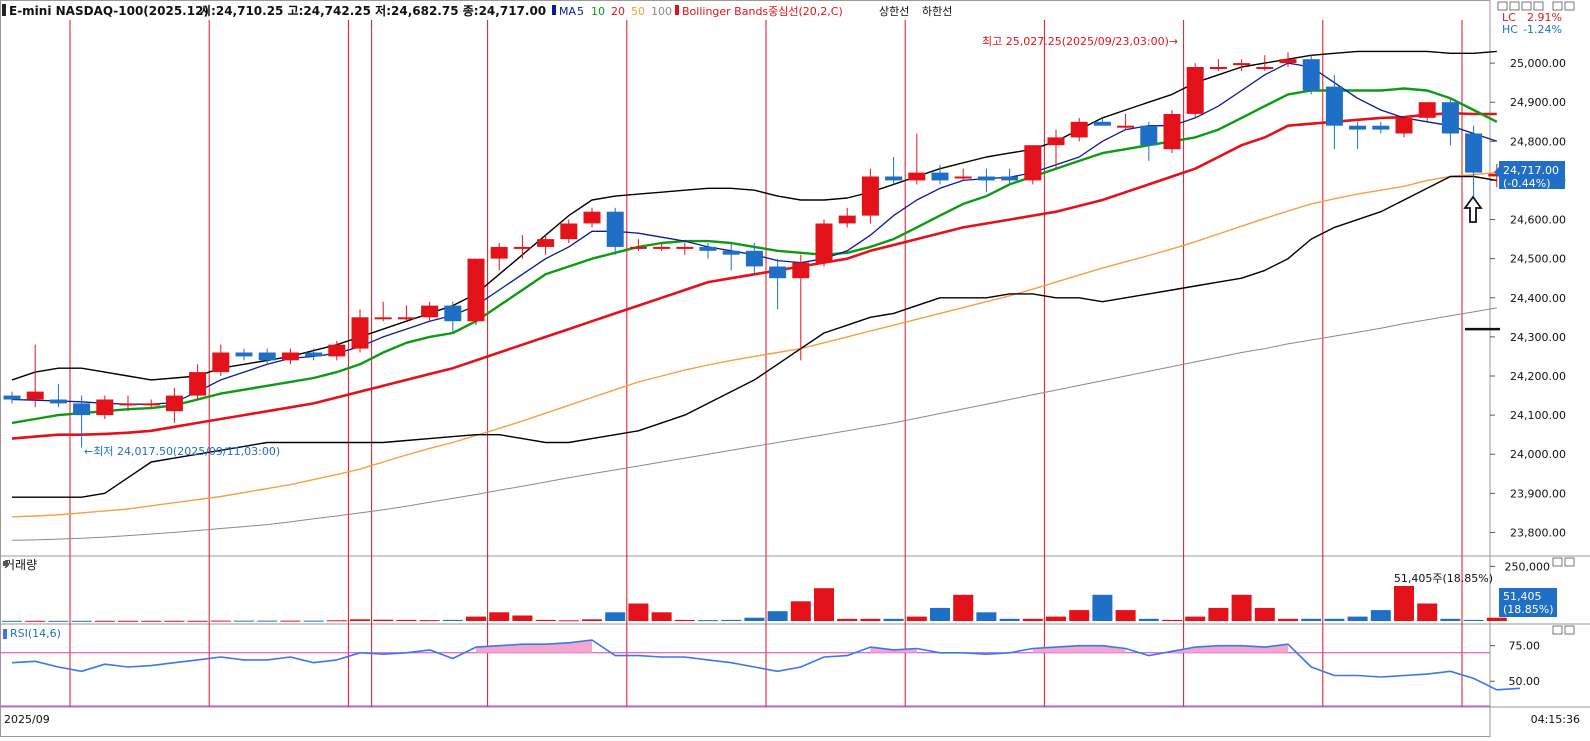 The width and height of the screenshot is (1590, 741). Describe the element at coordinates (618, 11) in the screenshot. I see `ma20-legend: 20` at that location.